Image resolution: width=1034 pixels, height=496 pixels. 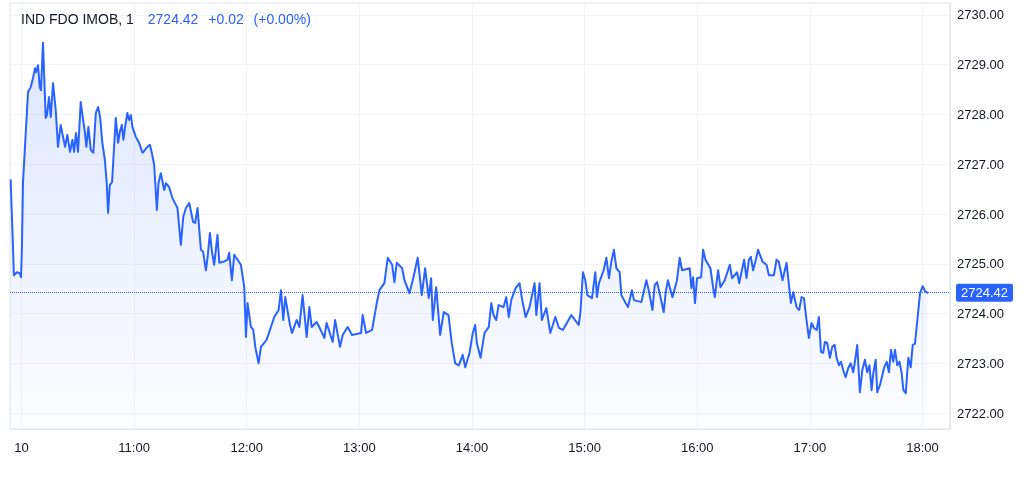 I want to click on y-tick-label: 2728.00, so click(x=980, y=114).